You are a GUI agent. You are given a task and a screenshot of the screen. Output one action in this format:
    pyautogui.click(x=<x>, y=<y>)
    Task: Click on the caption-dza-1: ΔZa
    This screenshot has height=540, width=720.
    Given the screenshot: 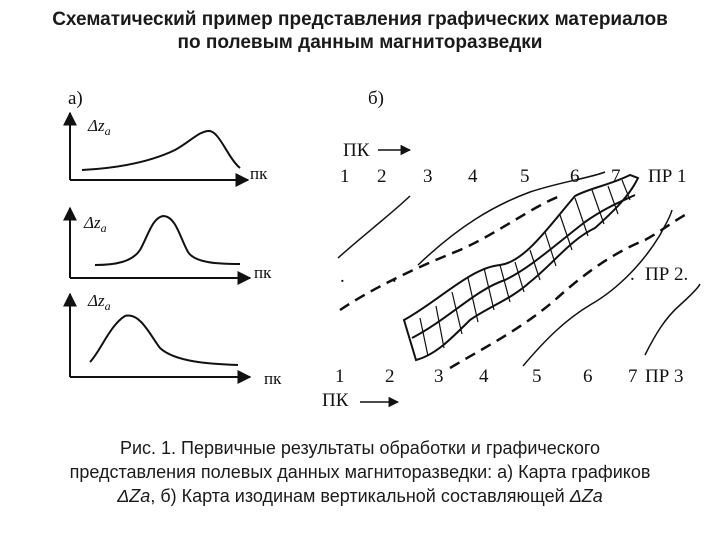 What is the action you would take?
    pyautogui.click(x=134, y=496)
    